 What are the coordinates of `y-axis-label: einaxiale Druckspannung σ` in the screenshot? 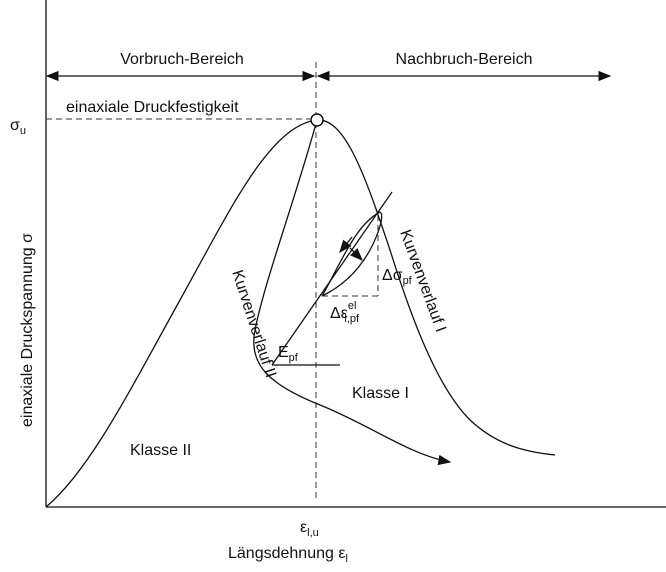 It's located at (27, 330).